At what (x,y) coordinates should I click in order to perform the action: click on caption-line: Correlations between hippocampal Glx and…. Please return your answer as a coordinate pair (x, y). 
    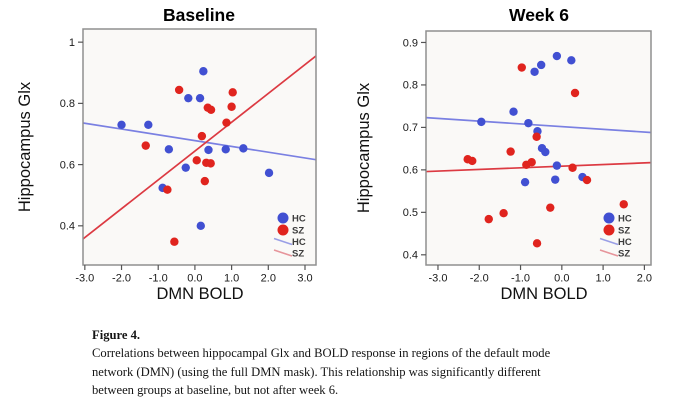
    Looking at the image, I should click on (321, 353).